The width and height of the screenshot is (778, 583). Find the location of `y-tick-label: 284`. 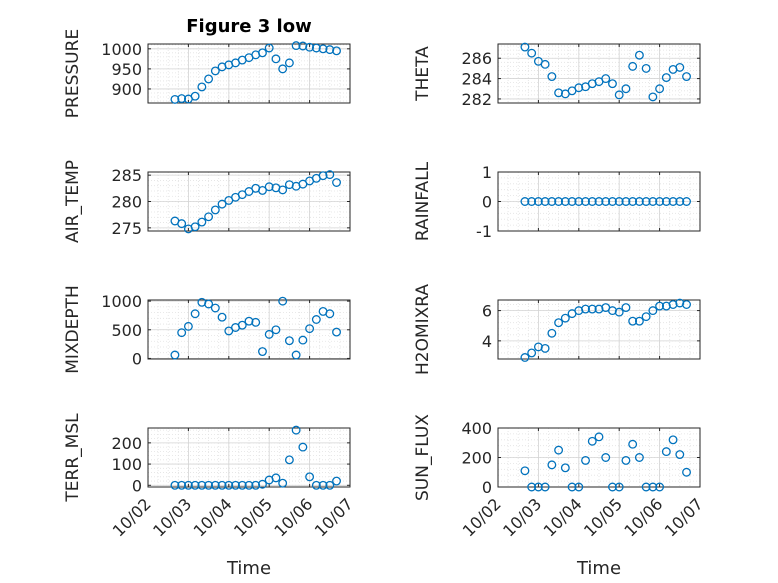

y-tick-label: 284 is located at coordinates (476, 79).